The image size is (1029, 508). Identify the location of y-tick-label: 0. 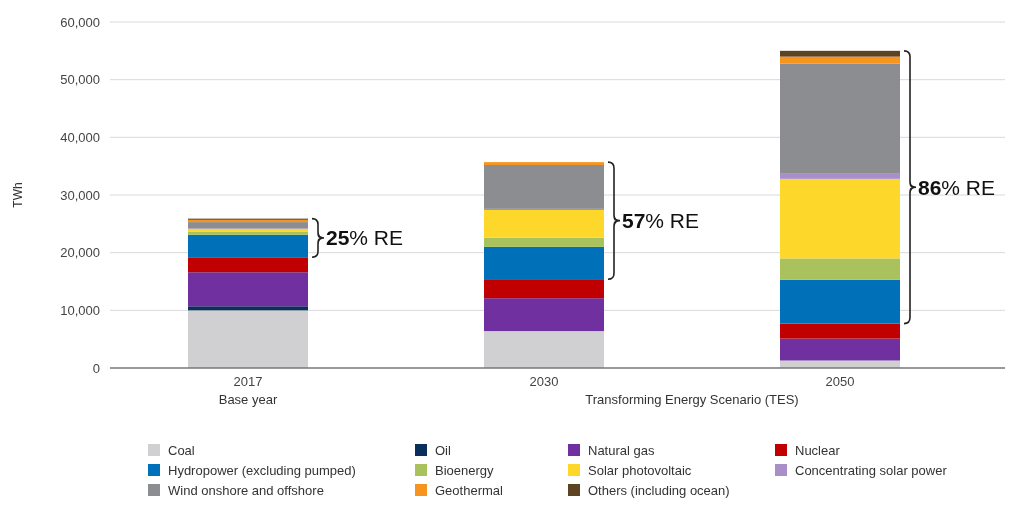
(96, 368).